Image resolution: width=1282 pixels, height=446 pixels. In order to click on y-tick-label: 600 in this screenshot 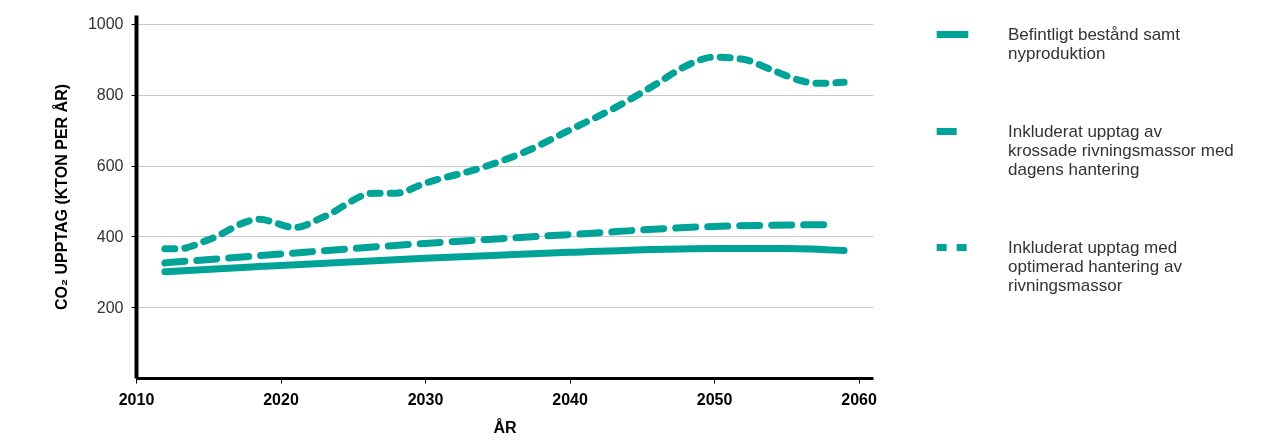, I will do `click(110, 166)`.